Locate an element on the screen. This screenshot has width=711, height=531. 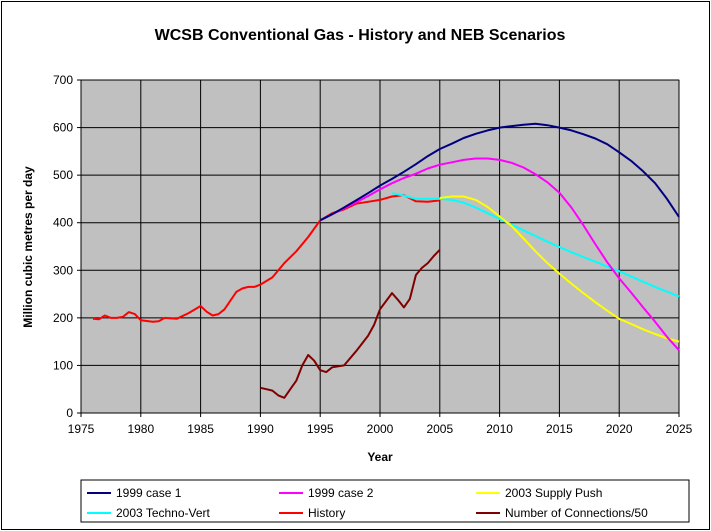
y-tick-label: 100 is located at coordinates (63, 365).